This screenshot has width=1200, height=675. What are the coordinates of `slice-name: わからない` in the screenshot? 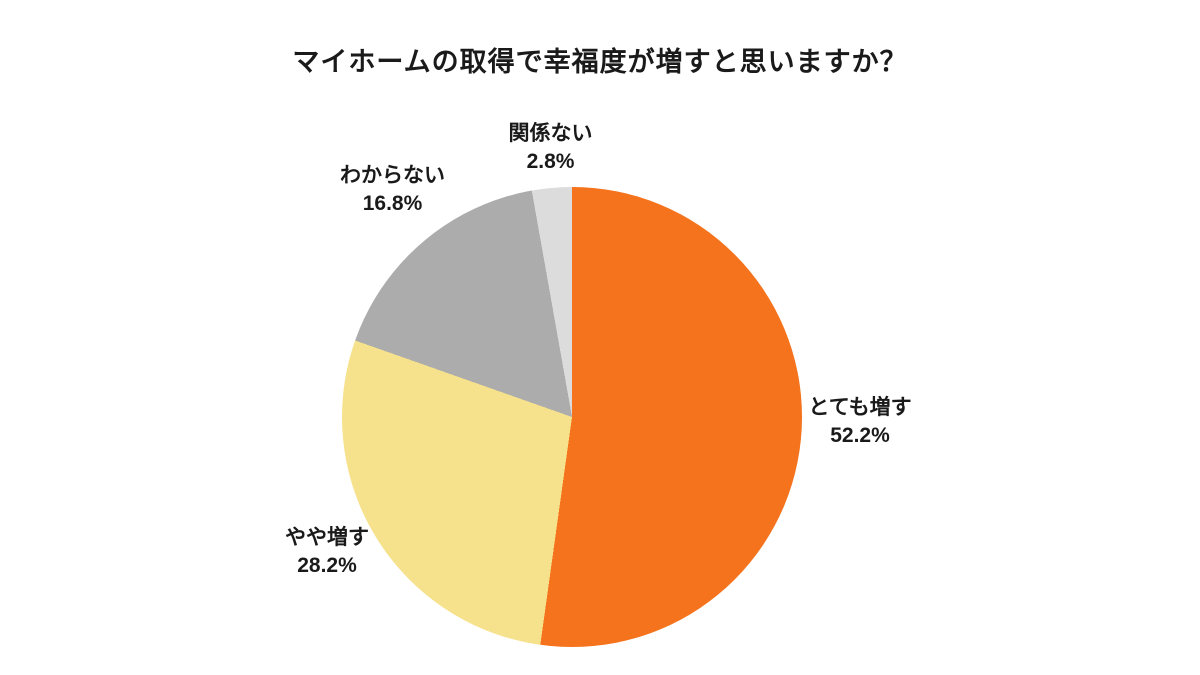 It's located at (392, 175).